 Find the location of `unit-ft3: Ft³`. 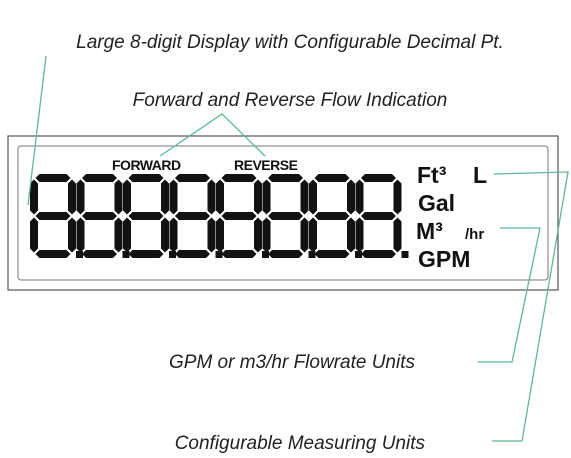

unit-ft3: Ft³ is located at coordinates (432, 175).